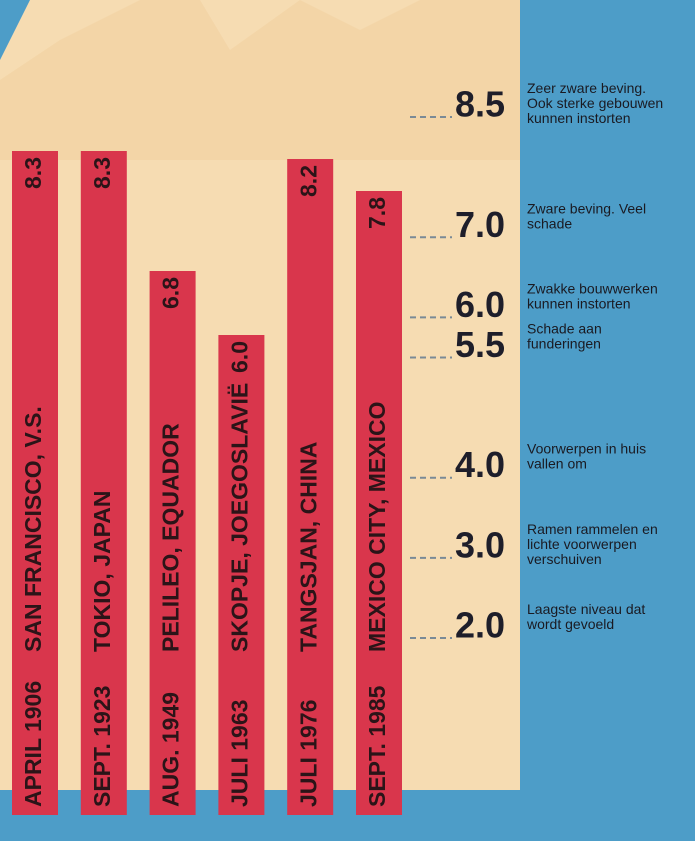 The width and height of the screenshot is (695, 841). What do you see at coordinates (33, 744) in the screenshot?
I see `bar-date: APRIL 1906` at bounding box center [33, 744].